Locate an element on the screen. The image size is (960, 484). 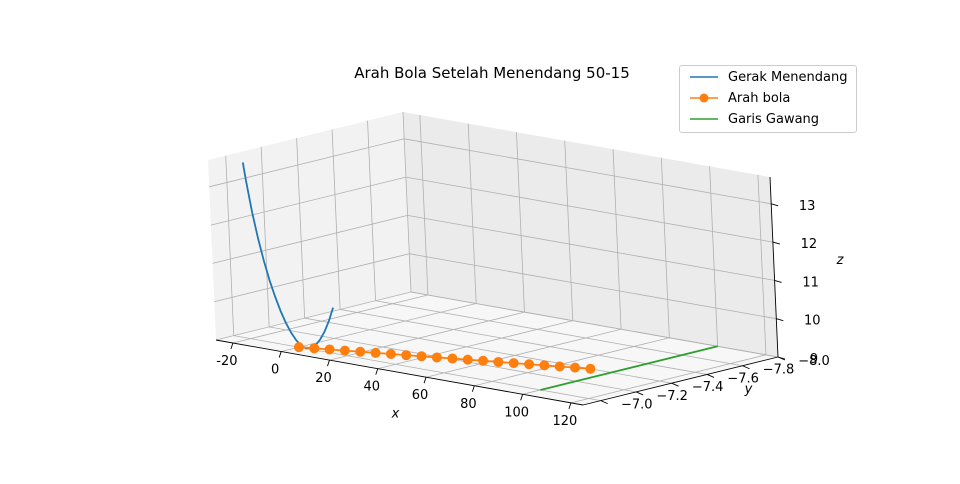
pane-left is located at coordinates (309, 226).